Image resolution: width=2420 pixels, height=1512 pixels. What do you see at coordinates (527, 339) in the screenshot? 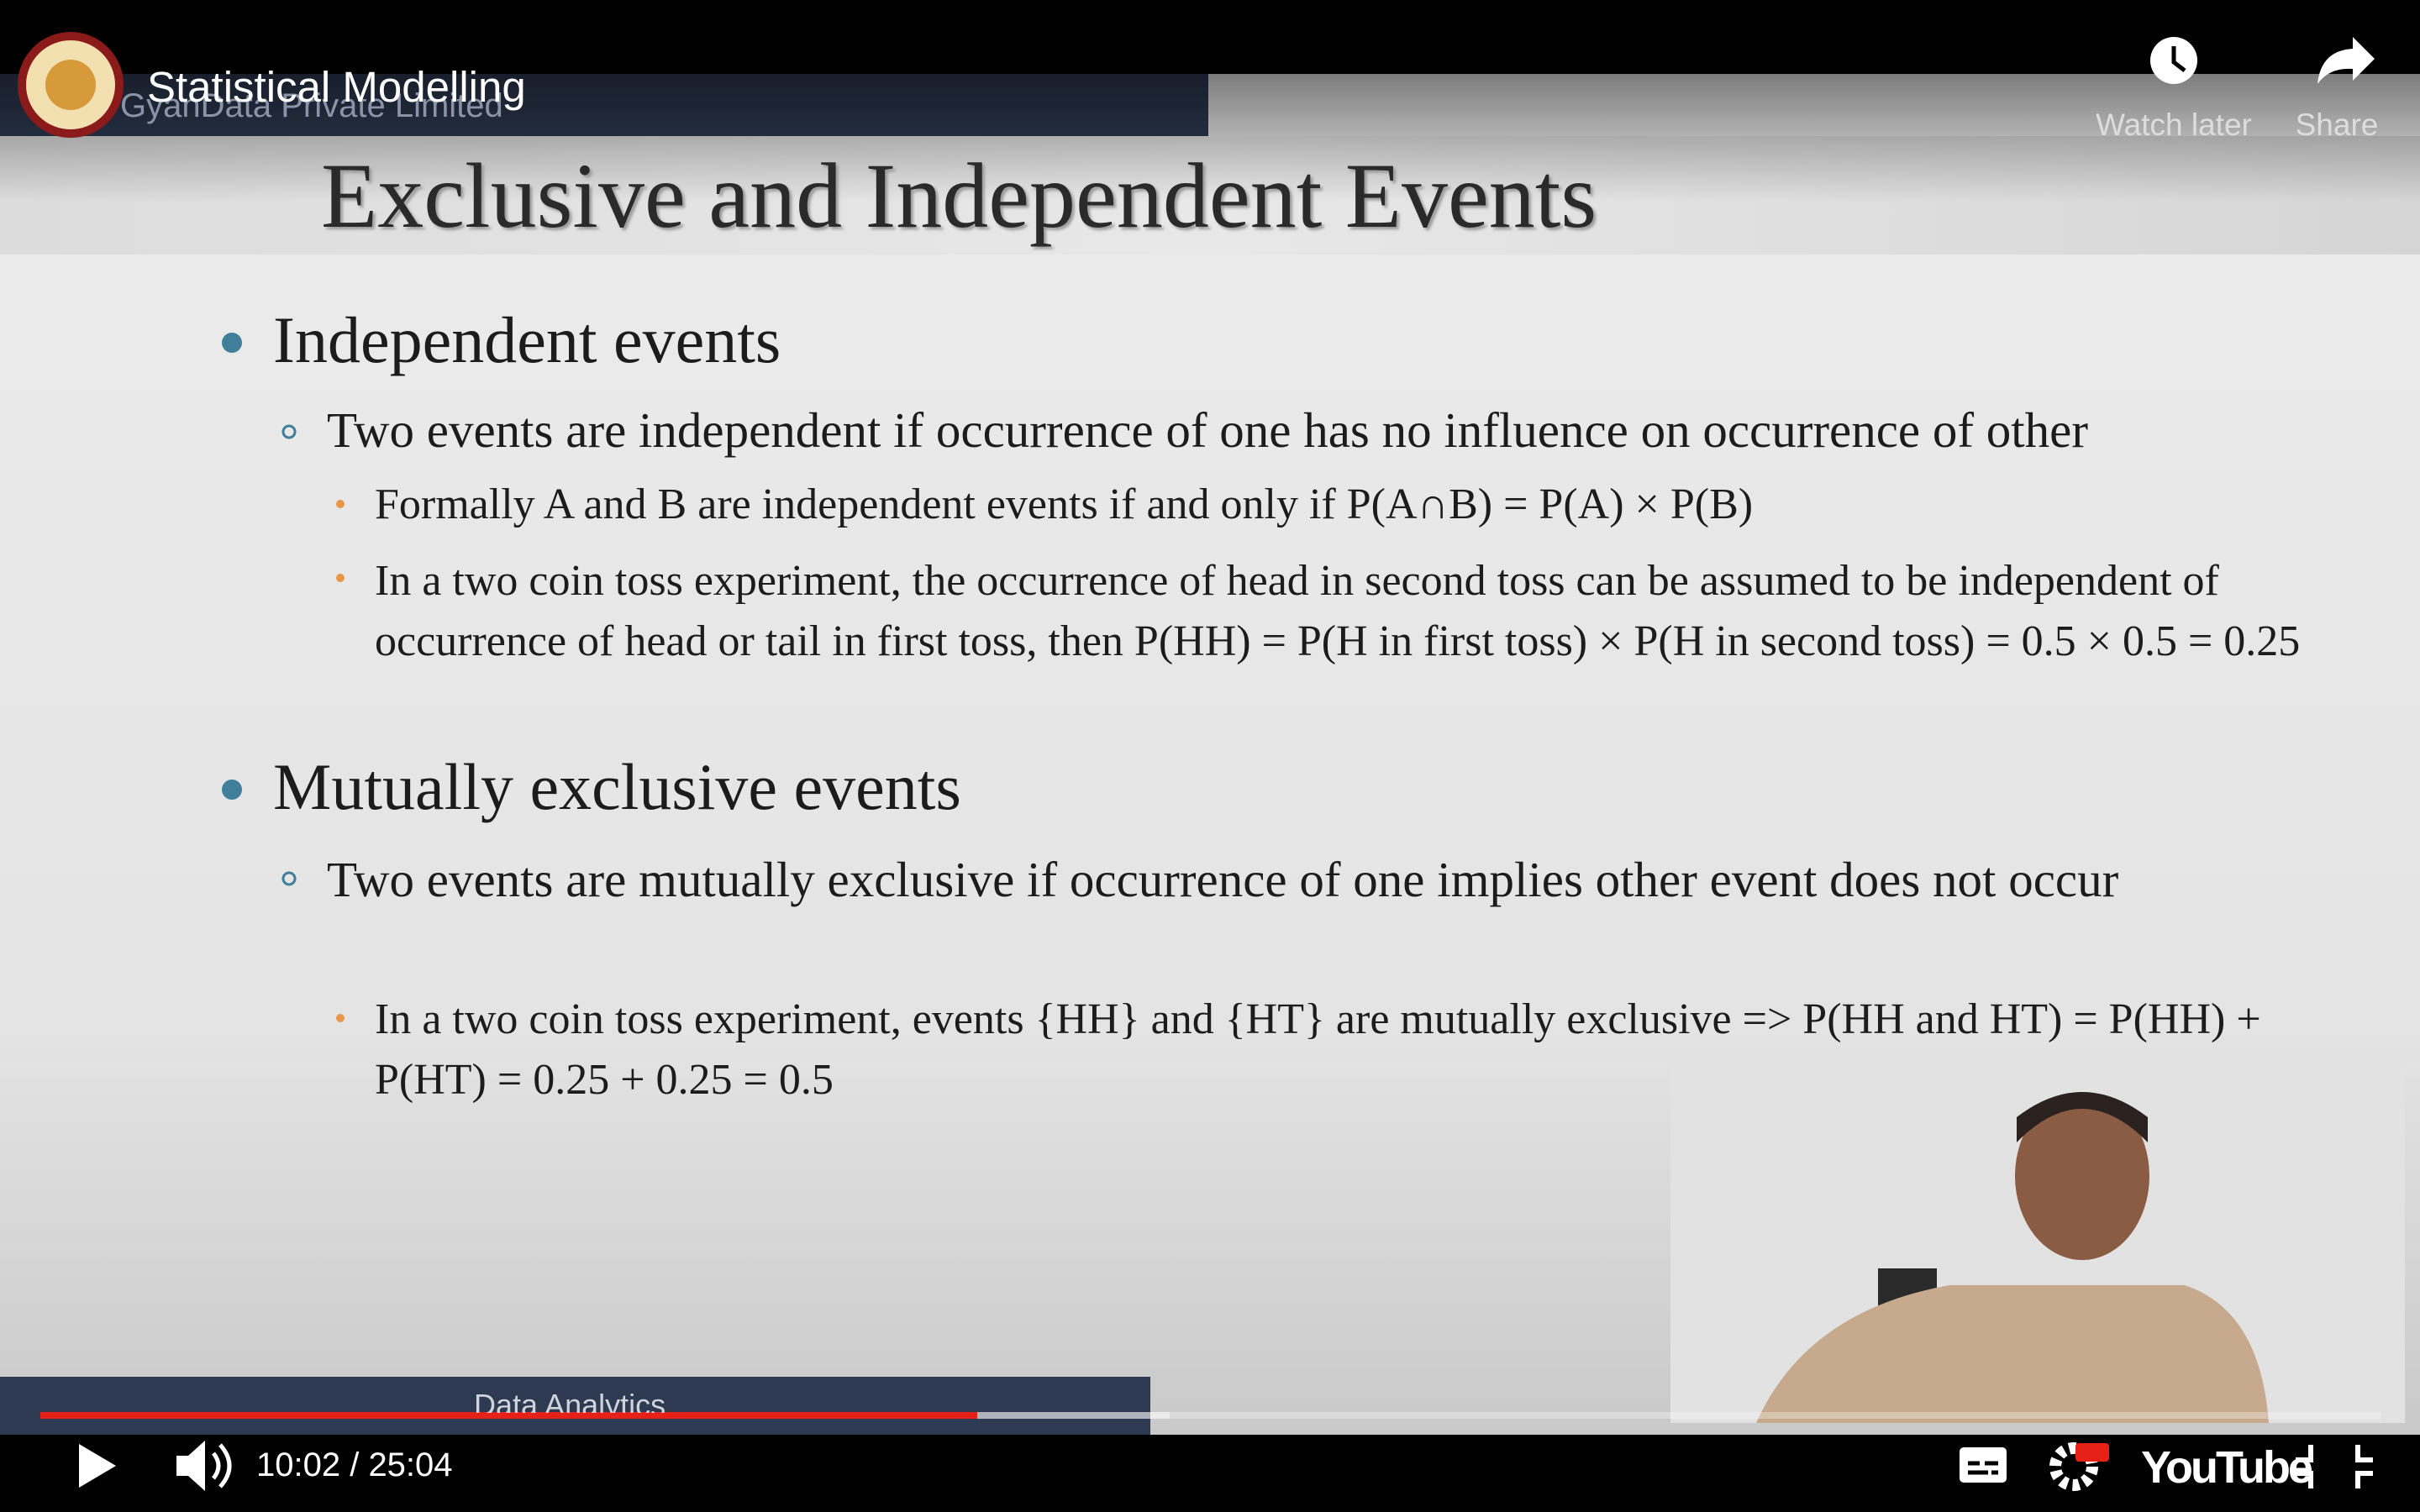
I see `section-heading: Independent events` at bounding box center [527, 339].